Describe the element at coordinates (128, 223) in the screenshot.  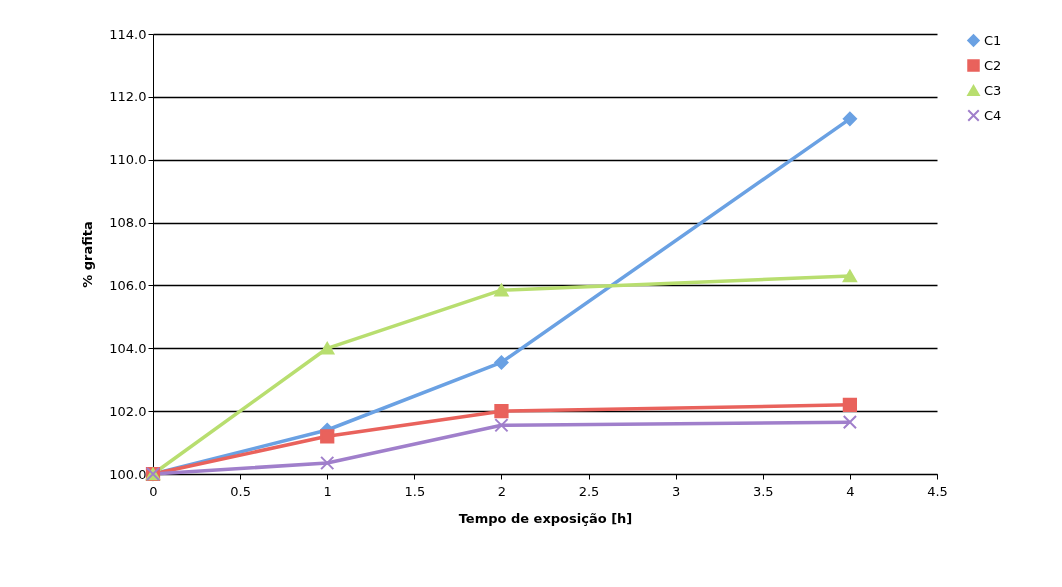
I see `y-tick-label: 108.0` at that location.